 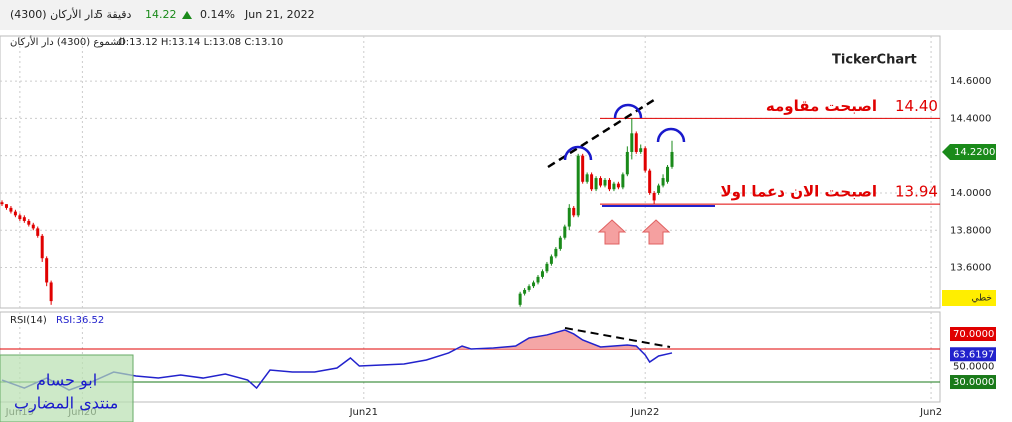 I want to click on price-title: الشموع (4300) دار الأركان, so click(x=67, y=41).